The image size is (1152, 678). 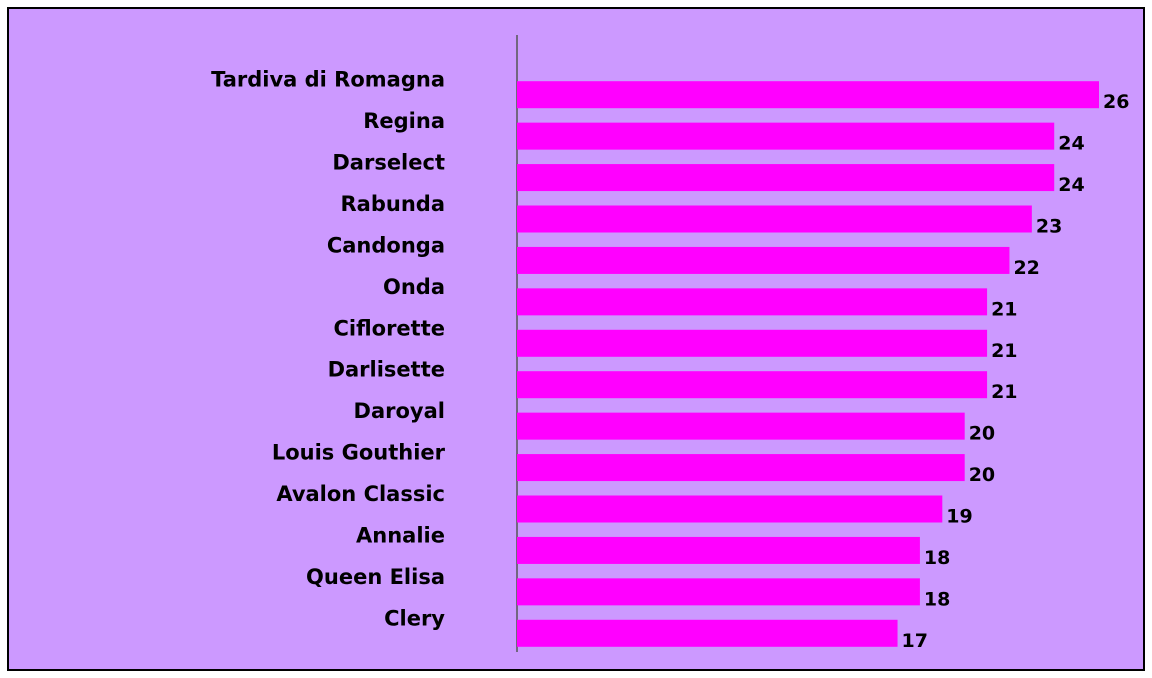 I want to click on category-label: Tardiva di Romagna, so click(x=328, y=80).